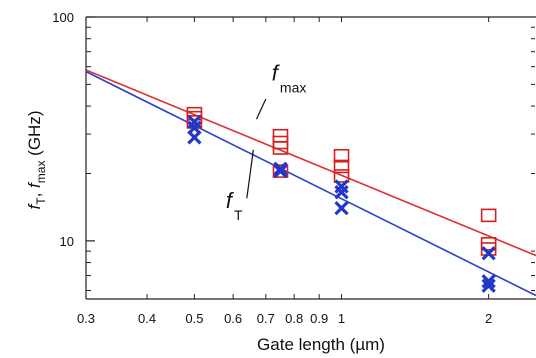 The height and width of the screenshot is (358, 536). What do you see at coordinates (289, 78) in the screenshot?
I see `fmax-annotation: fmax` at bounding box center [289, 78].